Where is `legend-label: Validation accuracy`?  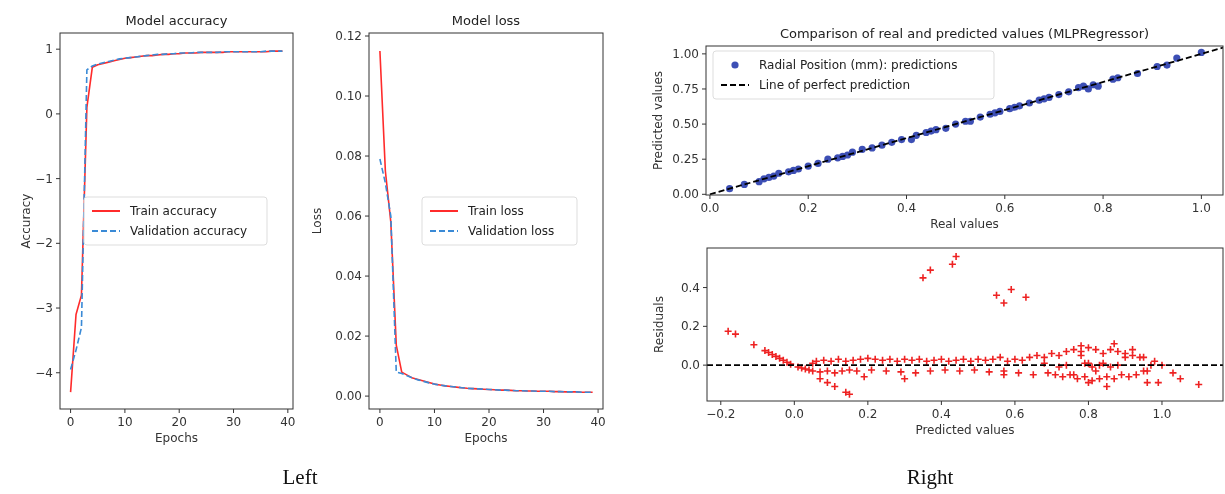
legend-label: Validation accuracy is located at coordinates (189, 231).